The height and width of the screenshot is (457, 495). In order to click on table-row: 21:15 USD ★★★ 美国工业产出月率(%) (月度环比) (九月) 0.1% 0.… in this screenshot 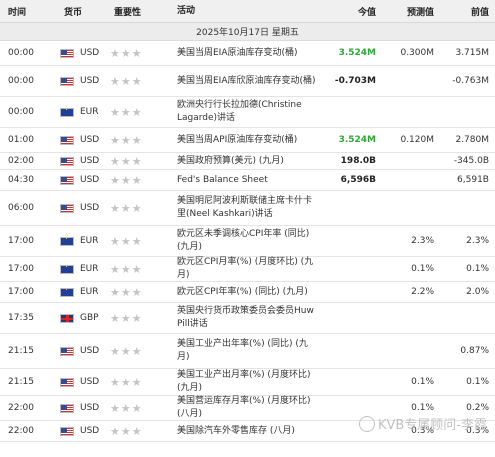, I will do `click(247, 382)`.